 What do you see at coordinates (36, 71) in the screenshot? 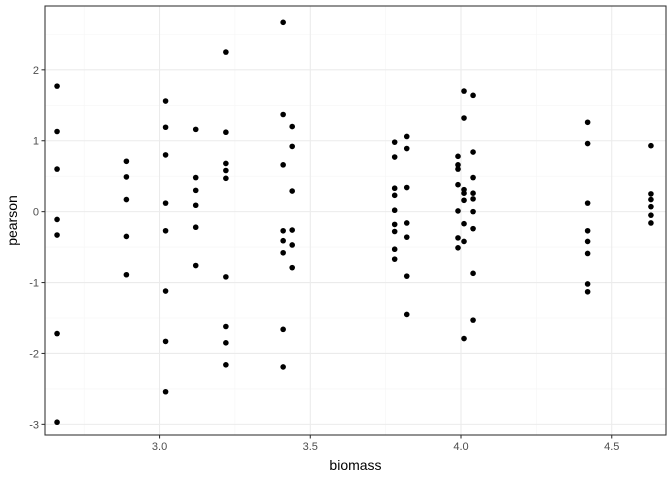
I see `y-tick-label: 2` at bounding box center [36, 71].